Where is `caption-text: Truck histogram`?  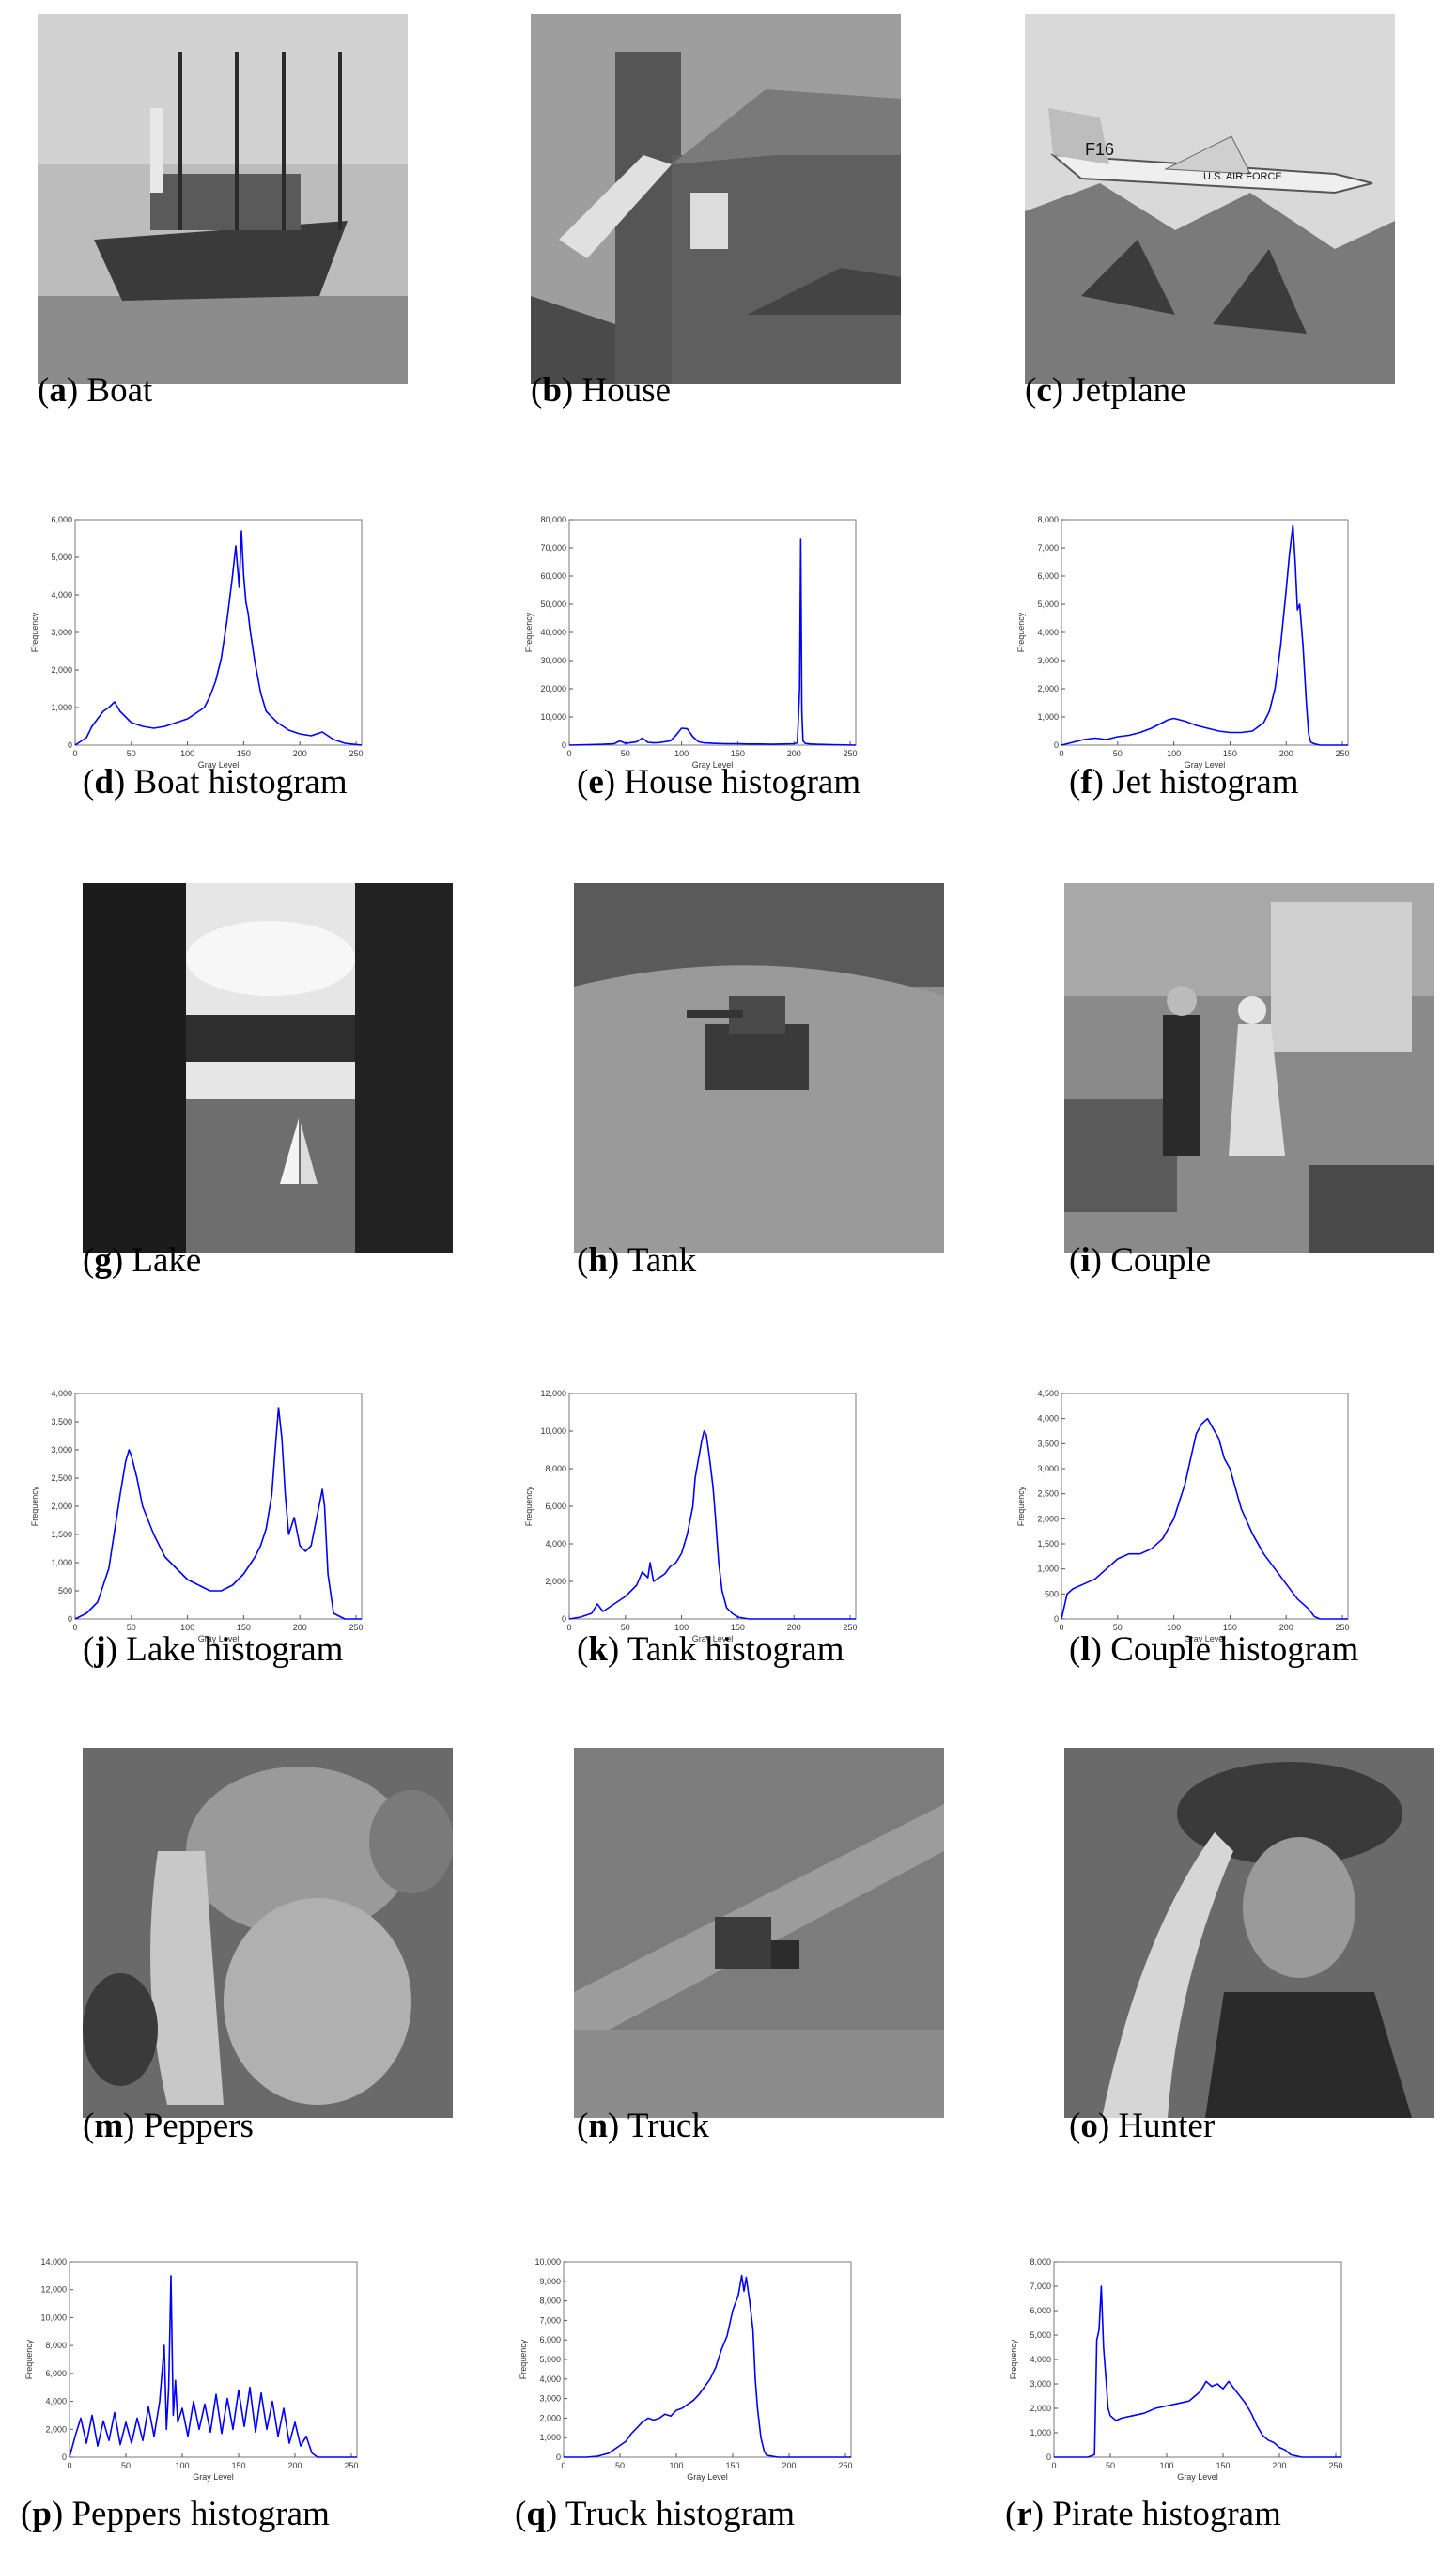 caption-text: Truck histogram is located at coordinates (680, 2514).